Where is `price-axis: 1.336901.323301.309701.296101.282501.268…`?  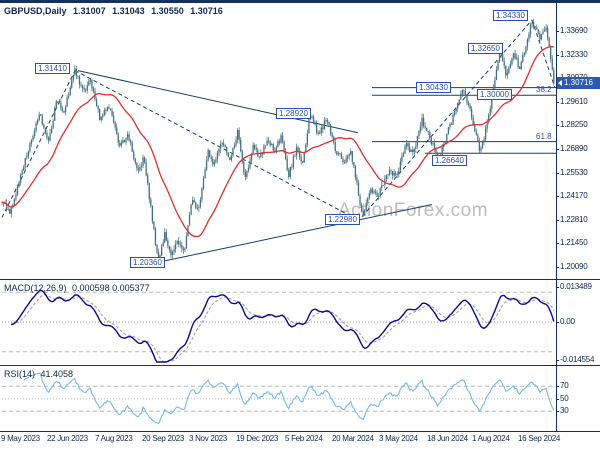 price-axis: 1.336901.323301.309701.296101.282501.268… is located at coordinates (578, 225).